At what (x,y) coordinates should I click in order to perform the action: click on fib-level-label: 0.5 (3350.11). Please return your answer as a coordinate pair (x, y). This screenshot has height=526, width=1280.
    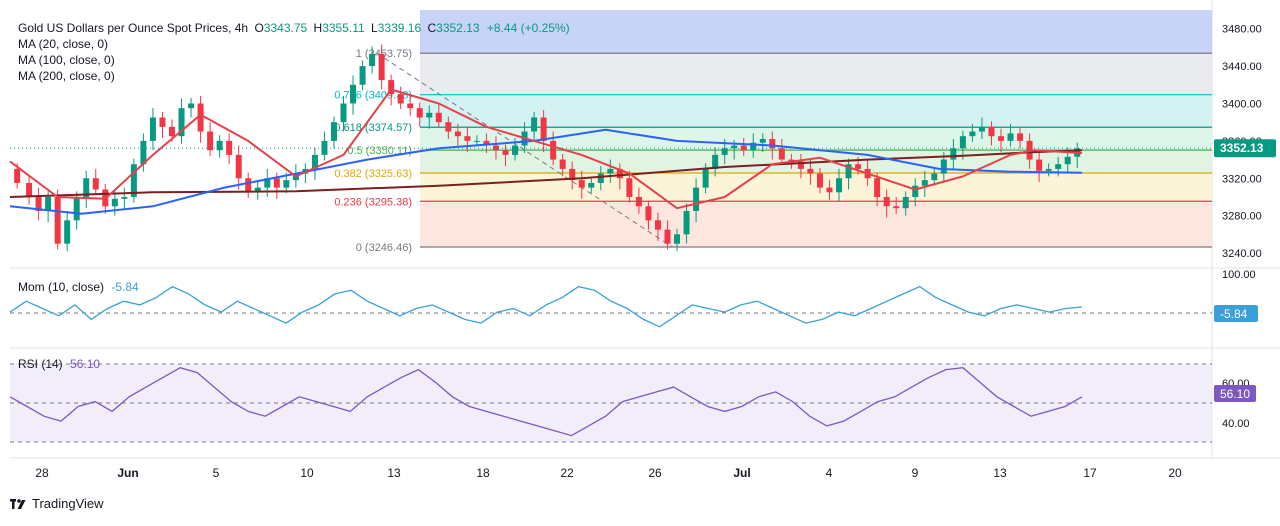
    Looking at the image, I should click on (379, 151).